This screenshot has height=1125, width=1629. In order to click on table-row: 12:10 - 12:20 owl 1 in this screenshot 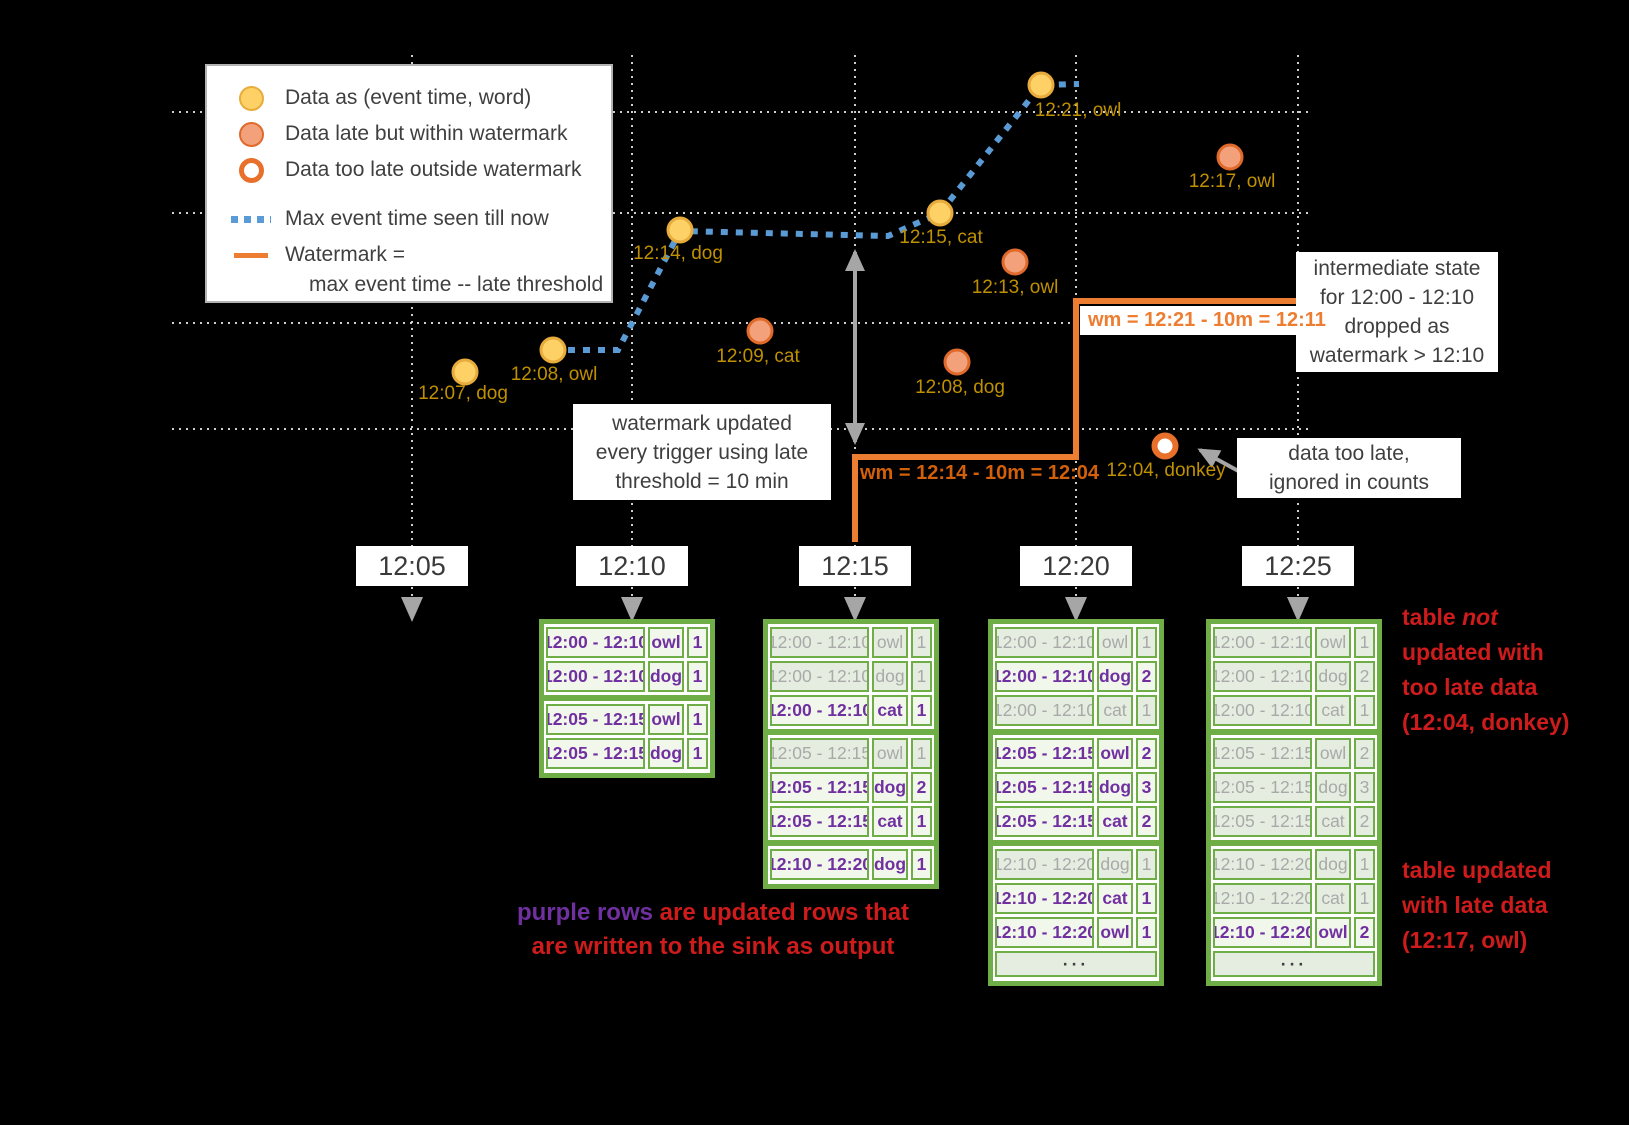, I will do `click(1076, 932)`.